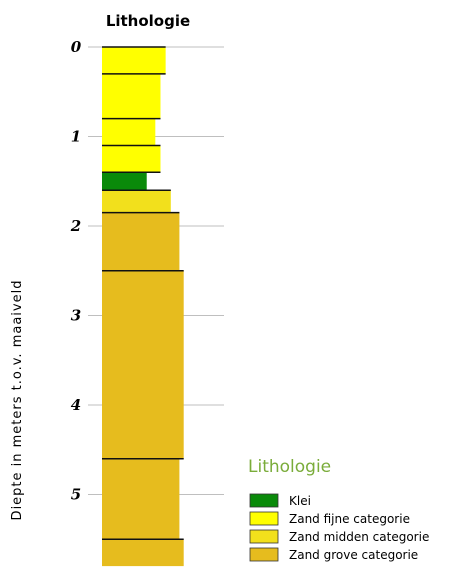 This screenshot has width=456, height=571. What do you see at coordinates (300, 501) in the screenshot?
I see `legend-label: Klei` at bounding box center [300, 501].